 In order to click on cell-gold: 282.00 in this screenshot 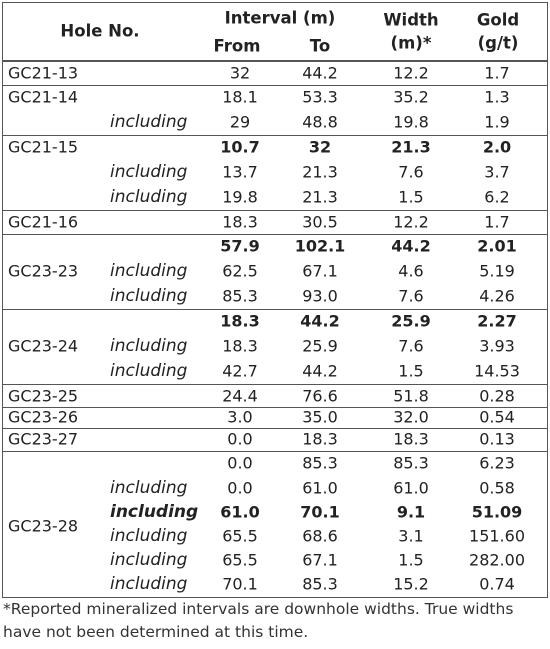, I will do `click(497, 560)`.